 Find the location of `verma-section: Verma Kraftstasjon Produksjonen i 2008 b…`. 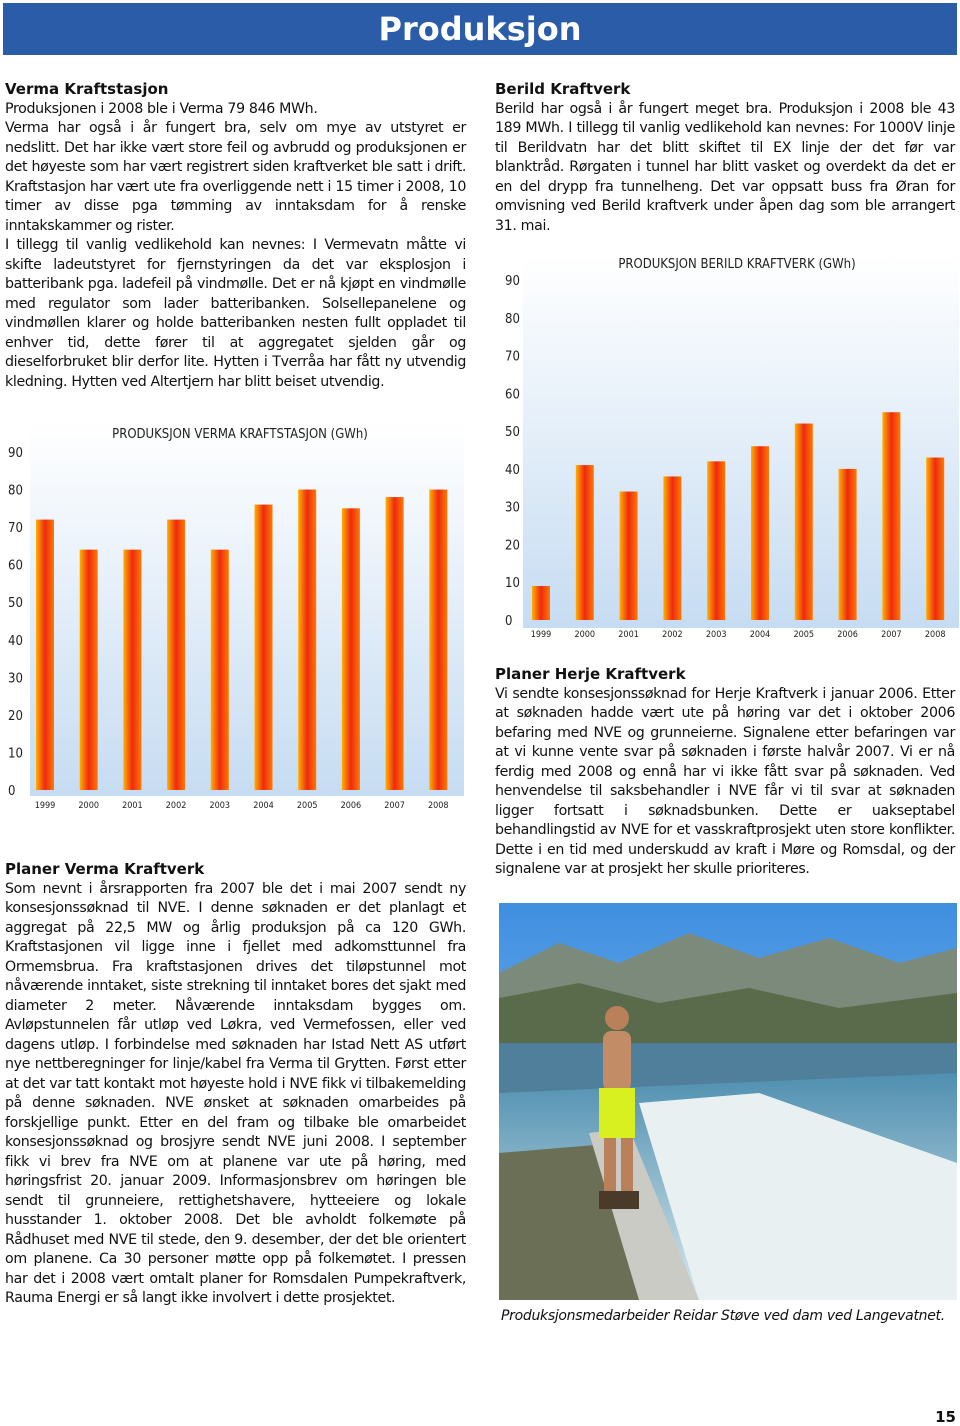

verma-section: Verma Kraftstasjon Produksjonen i 2008 b… is located at coordinates (235, 236).